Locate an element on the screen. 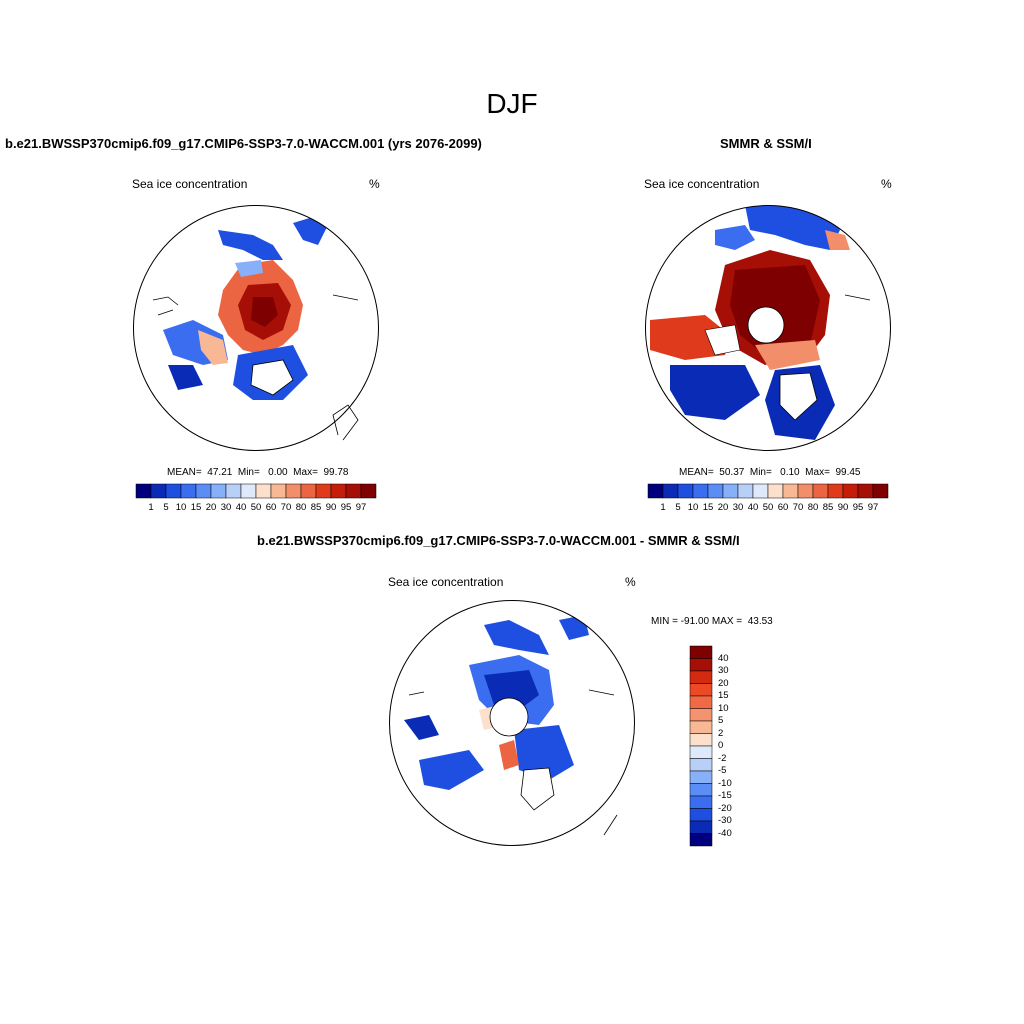 This screenshot has width=1024, height=1024. obs-colorbar-tick-label: 85 is located at coordinates (828, 507).